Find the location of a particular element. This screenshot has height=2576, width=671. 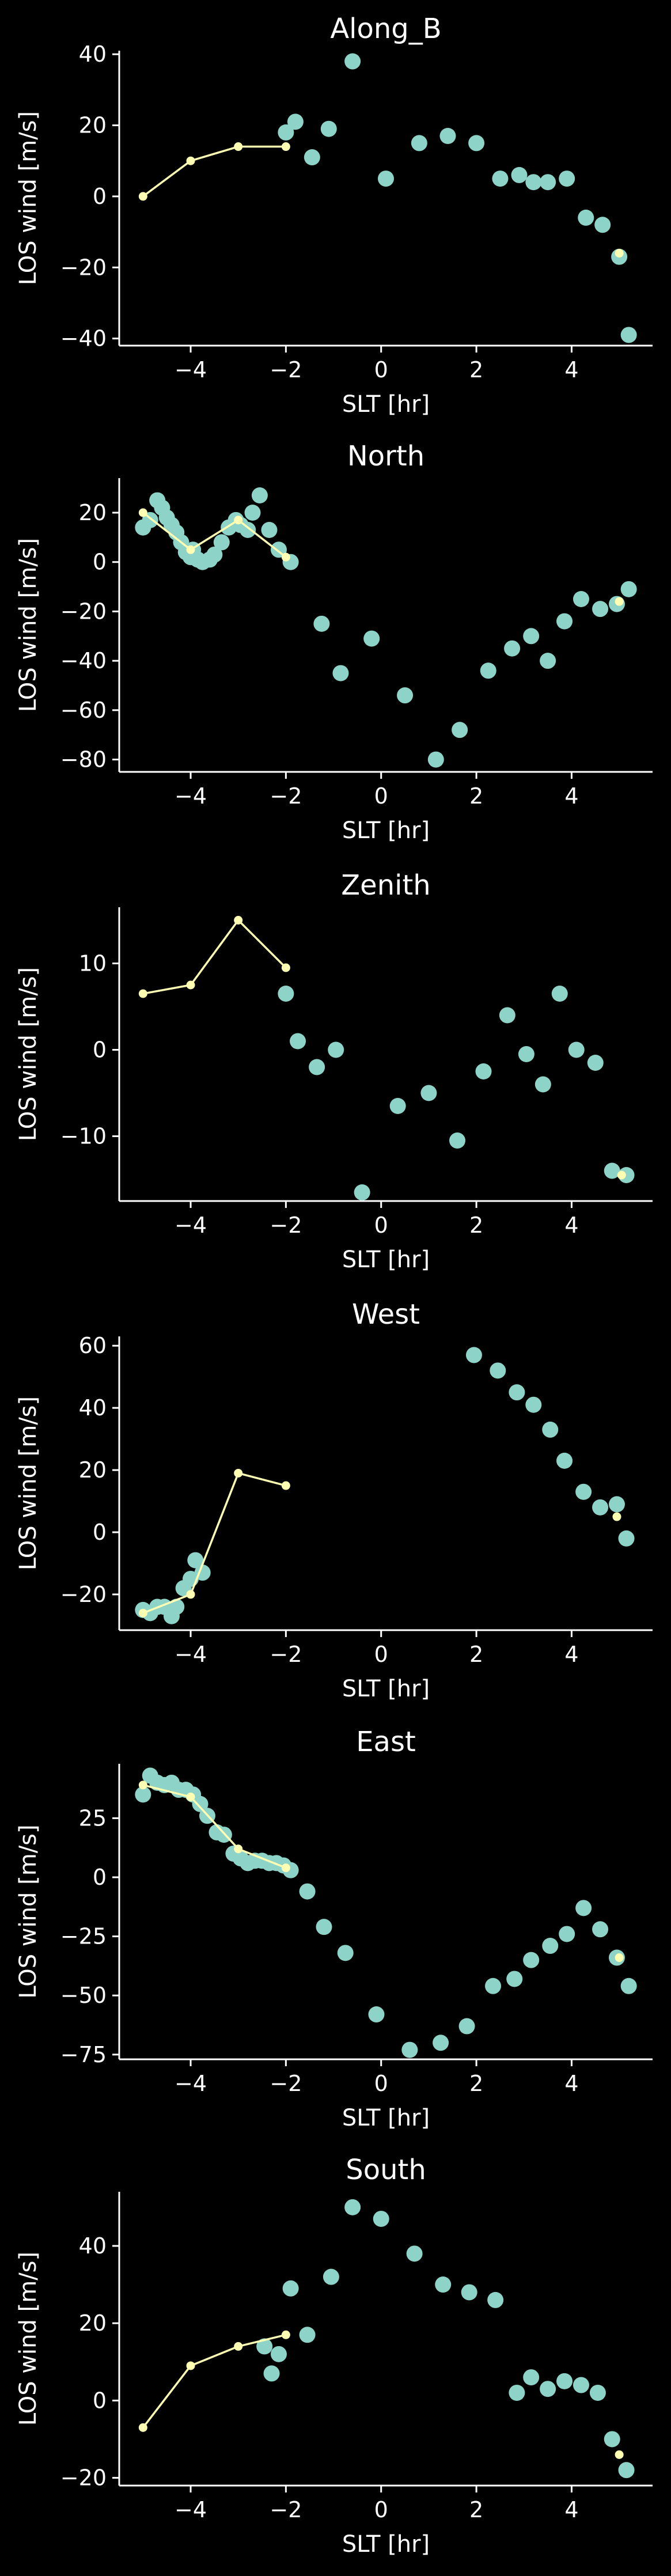

y-tick-label: −40 is located at coordinates (83, 338).